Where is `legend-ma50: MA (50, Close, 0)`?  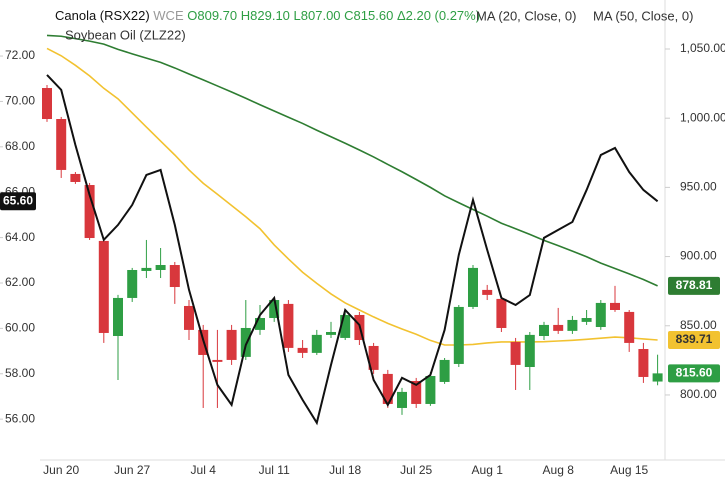
legend-ma50: MA (50, Close, 0) is located at coordinates (643, 15).